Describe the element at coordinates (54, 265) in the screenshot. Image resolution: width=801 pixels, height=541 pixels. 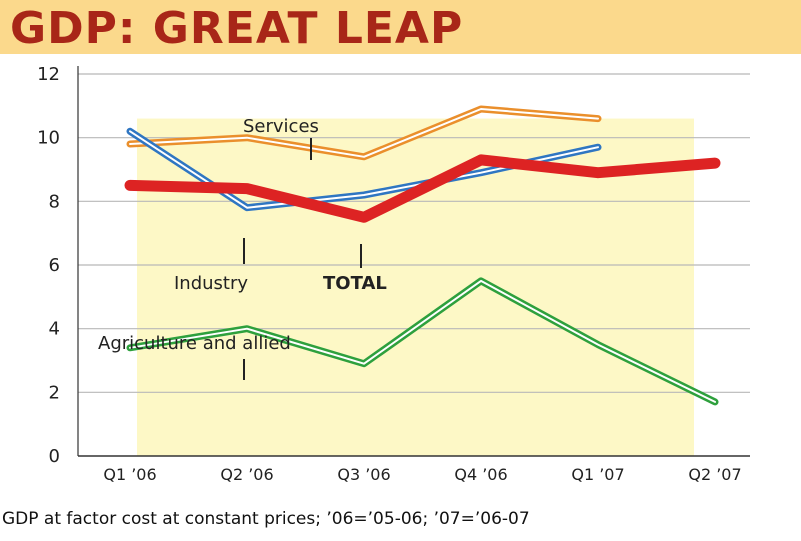
I see `y-tick-label: 6` at that location.